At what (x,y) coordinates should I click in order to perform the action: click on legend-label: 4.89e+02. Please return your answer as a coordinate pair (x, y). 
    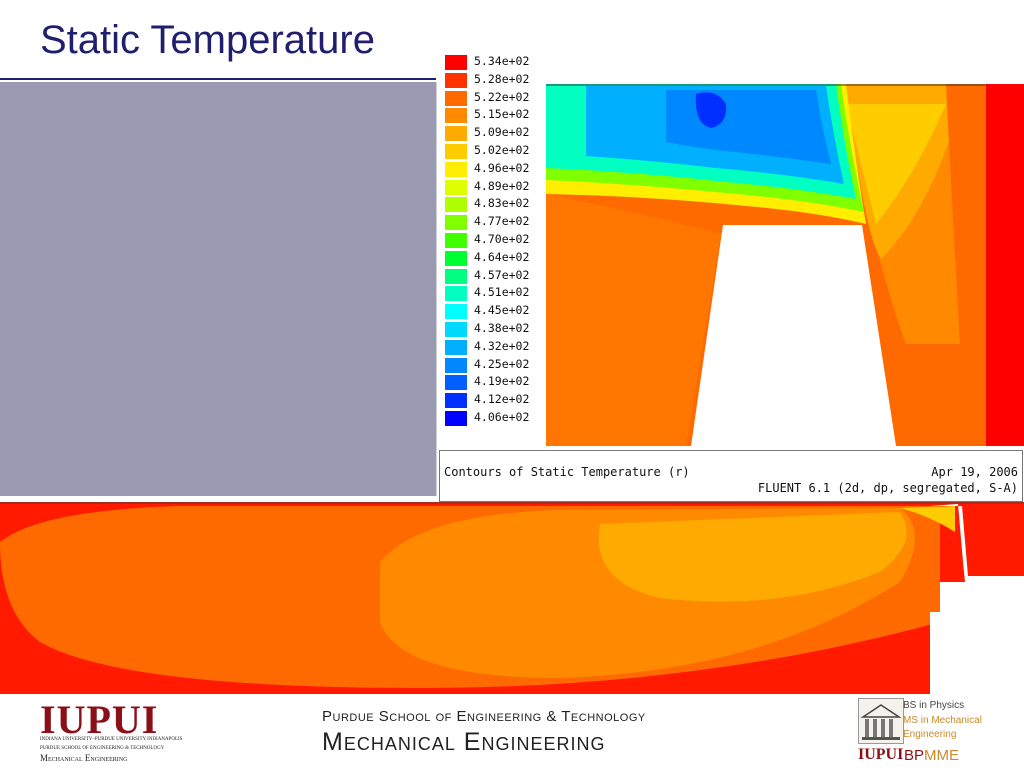
    Looking at the image, I should click on (502, 185).